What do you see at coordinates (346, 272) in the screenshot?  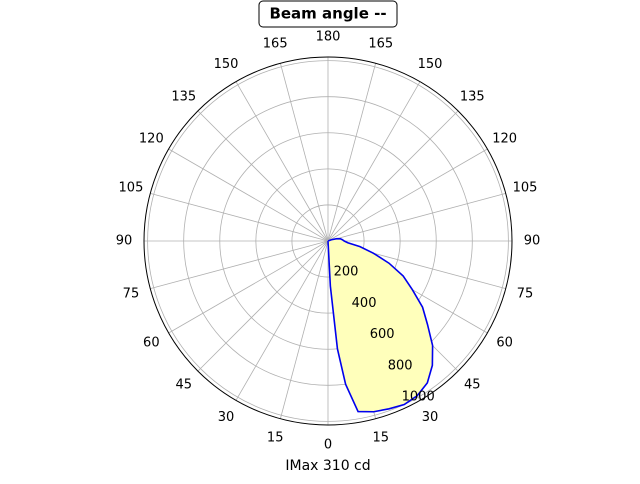 I see `radial-tick-label: 200` at bounding box center [346, 272].